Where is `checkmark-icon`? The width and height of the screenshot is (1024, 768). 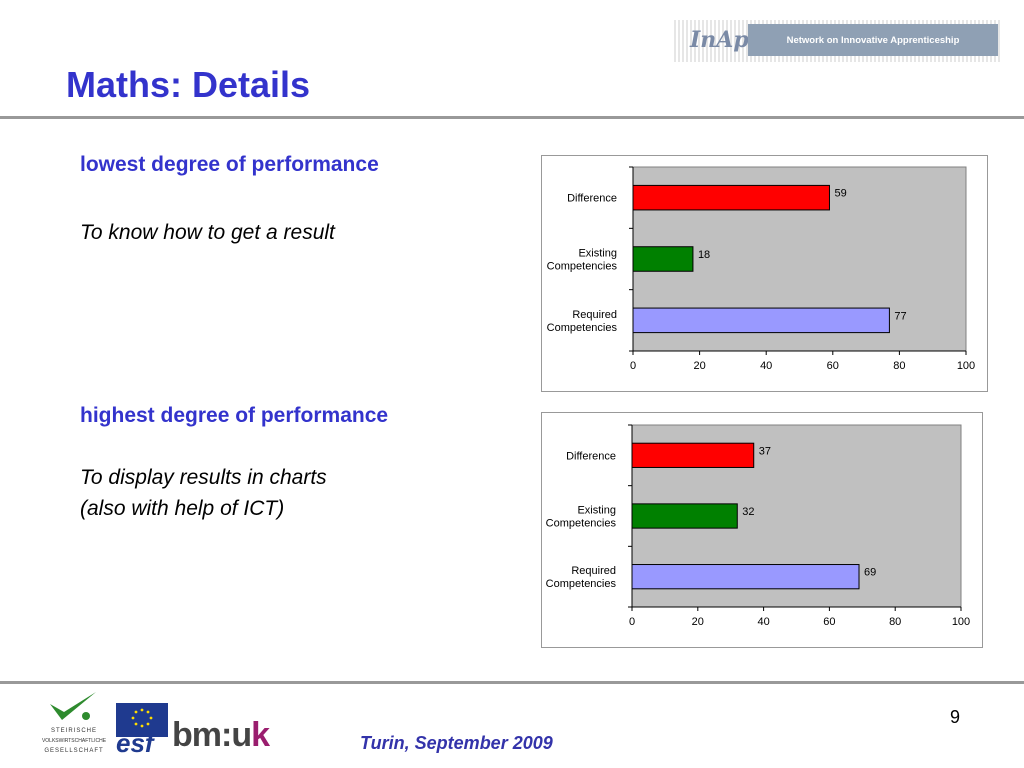 checkmark-icon is located at coordinates (73, 706).